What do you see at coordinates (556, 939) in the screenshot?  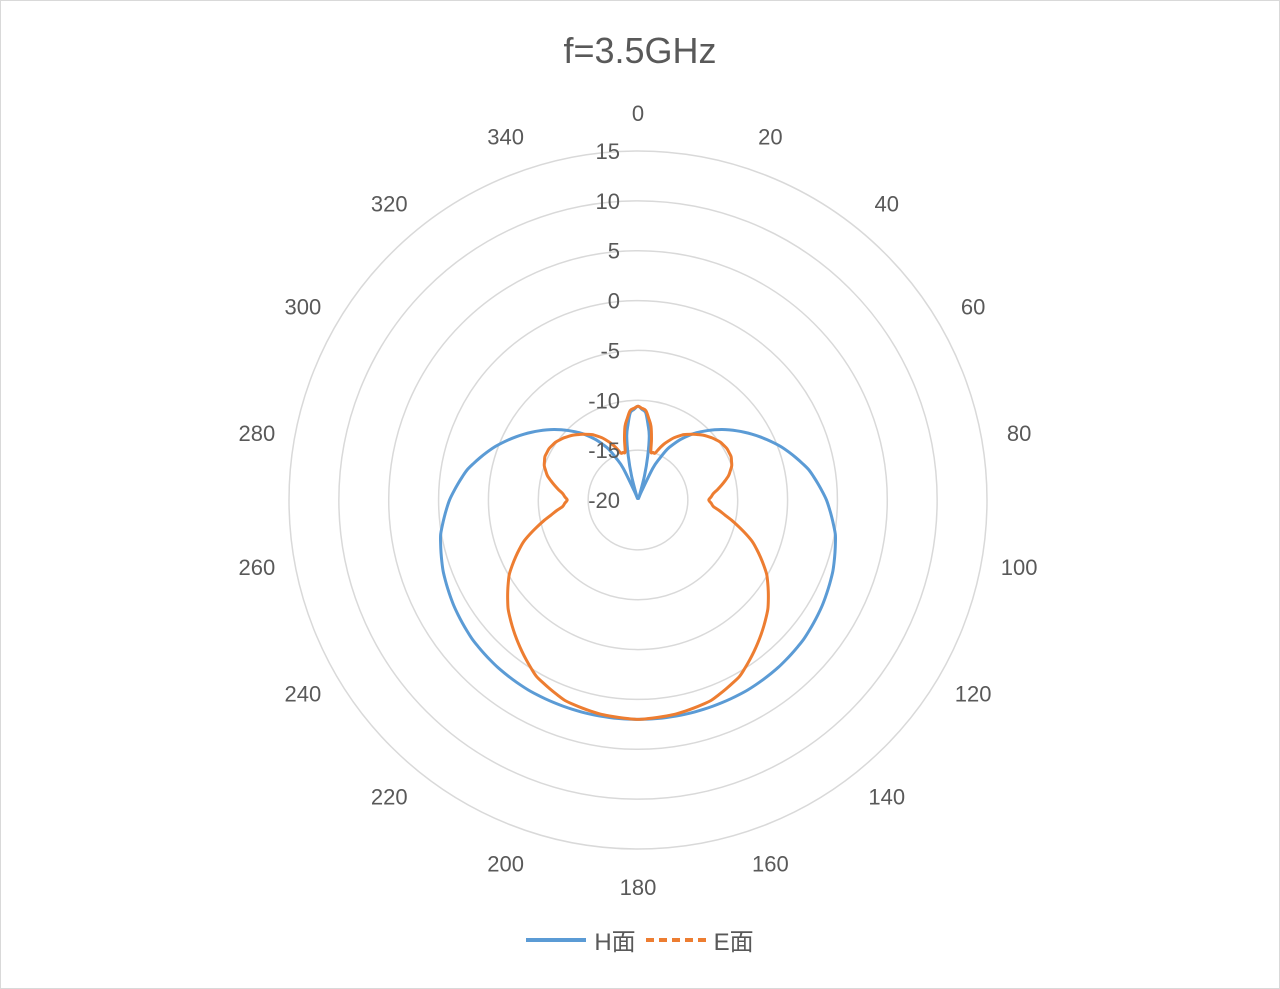 I see `legend-swatch-h` at bounding box center [556, 939].